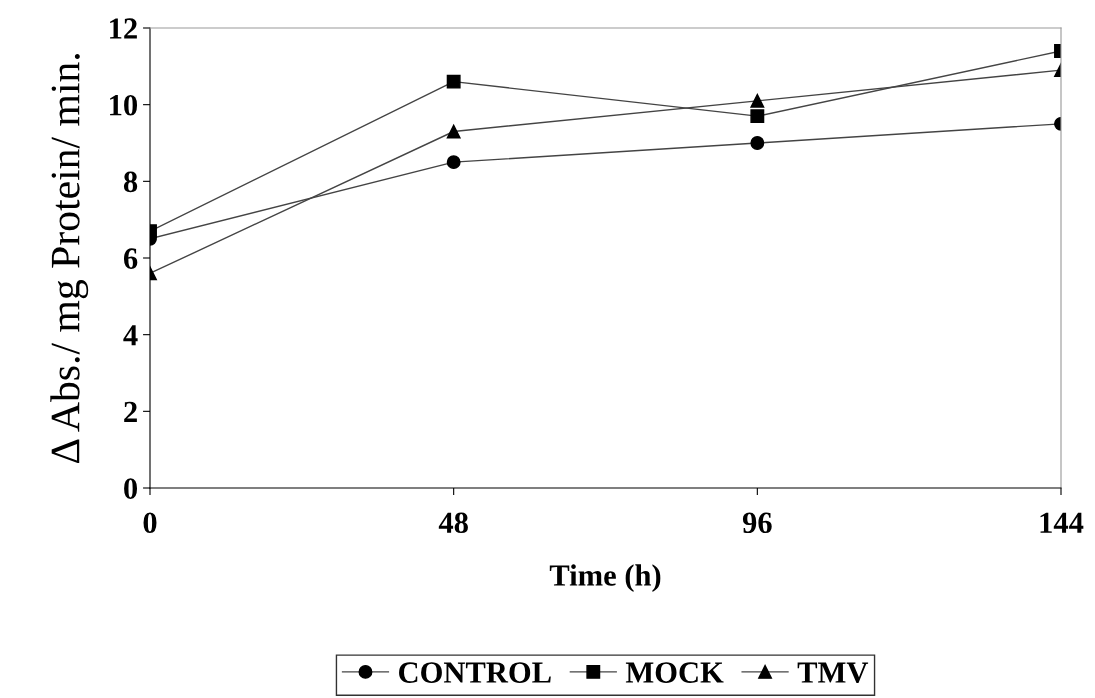 This screenshot has height=698, width=1095. What do you see at coordinates (150, 523) in the screenshot?
I see `x-tick-label: 0` at bounding box center [150, 523].